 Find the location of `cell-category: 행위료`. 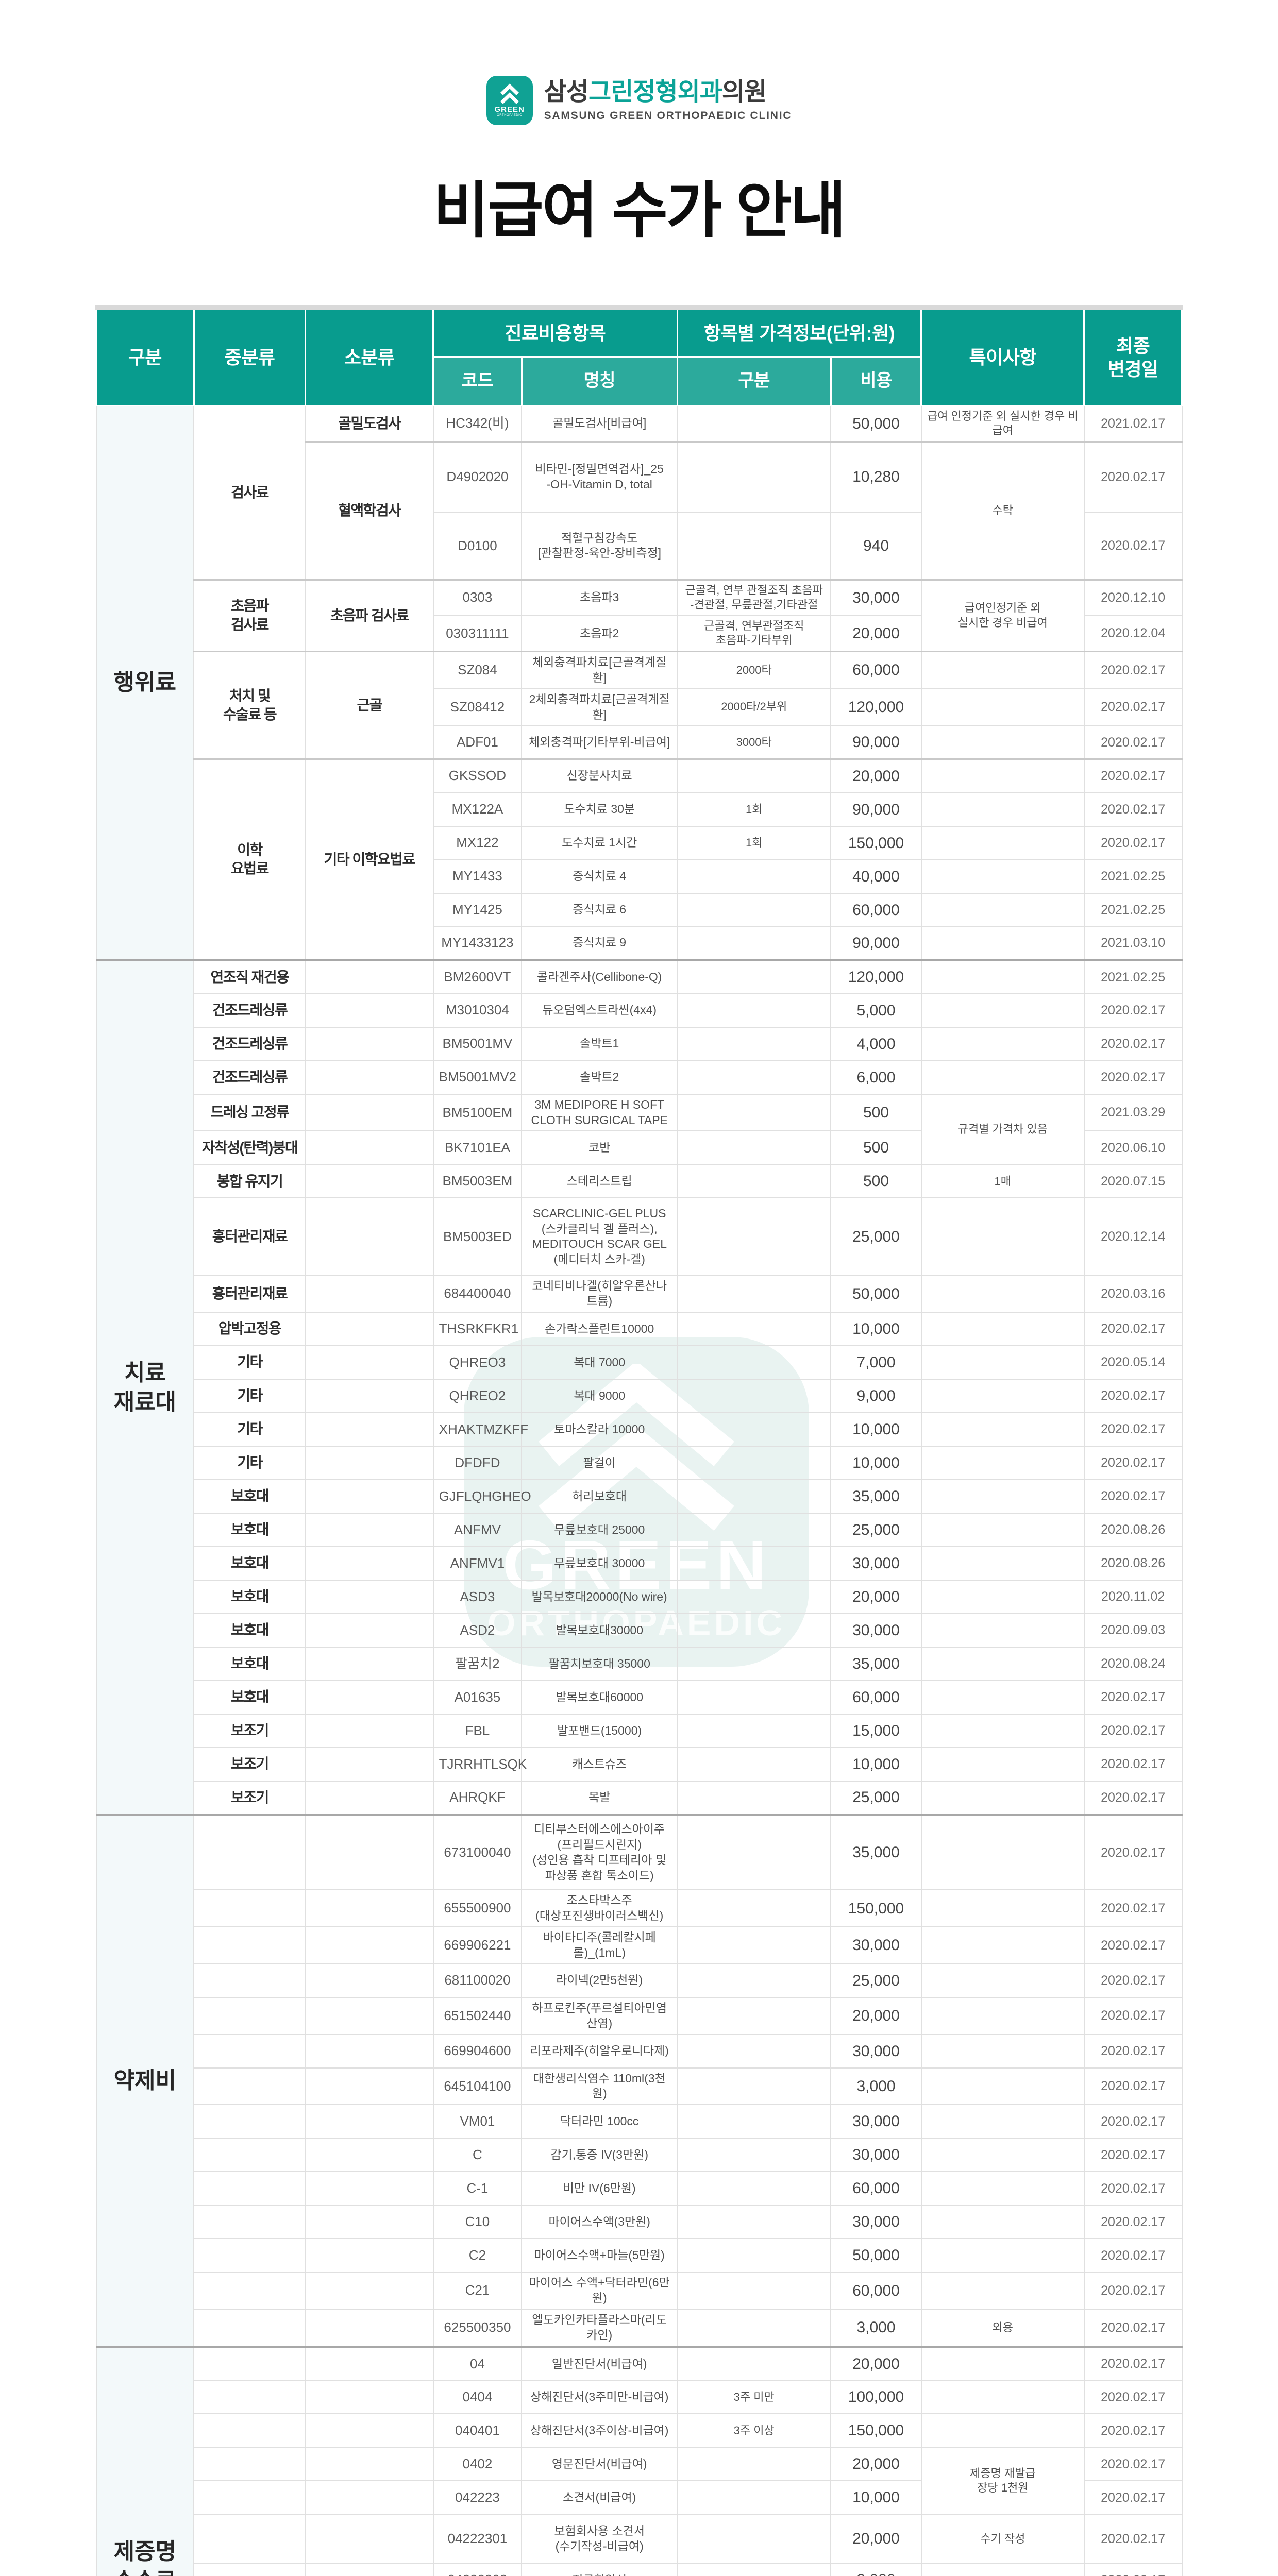

cell-category: 행위료 is located at coordinates (145, 683).